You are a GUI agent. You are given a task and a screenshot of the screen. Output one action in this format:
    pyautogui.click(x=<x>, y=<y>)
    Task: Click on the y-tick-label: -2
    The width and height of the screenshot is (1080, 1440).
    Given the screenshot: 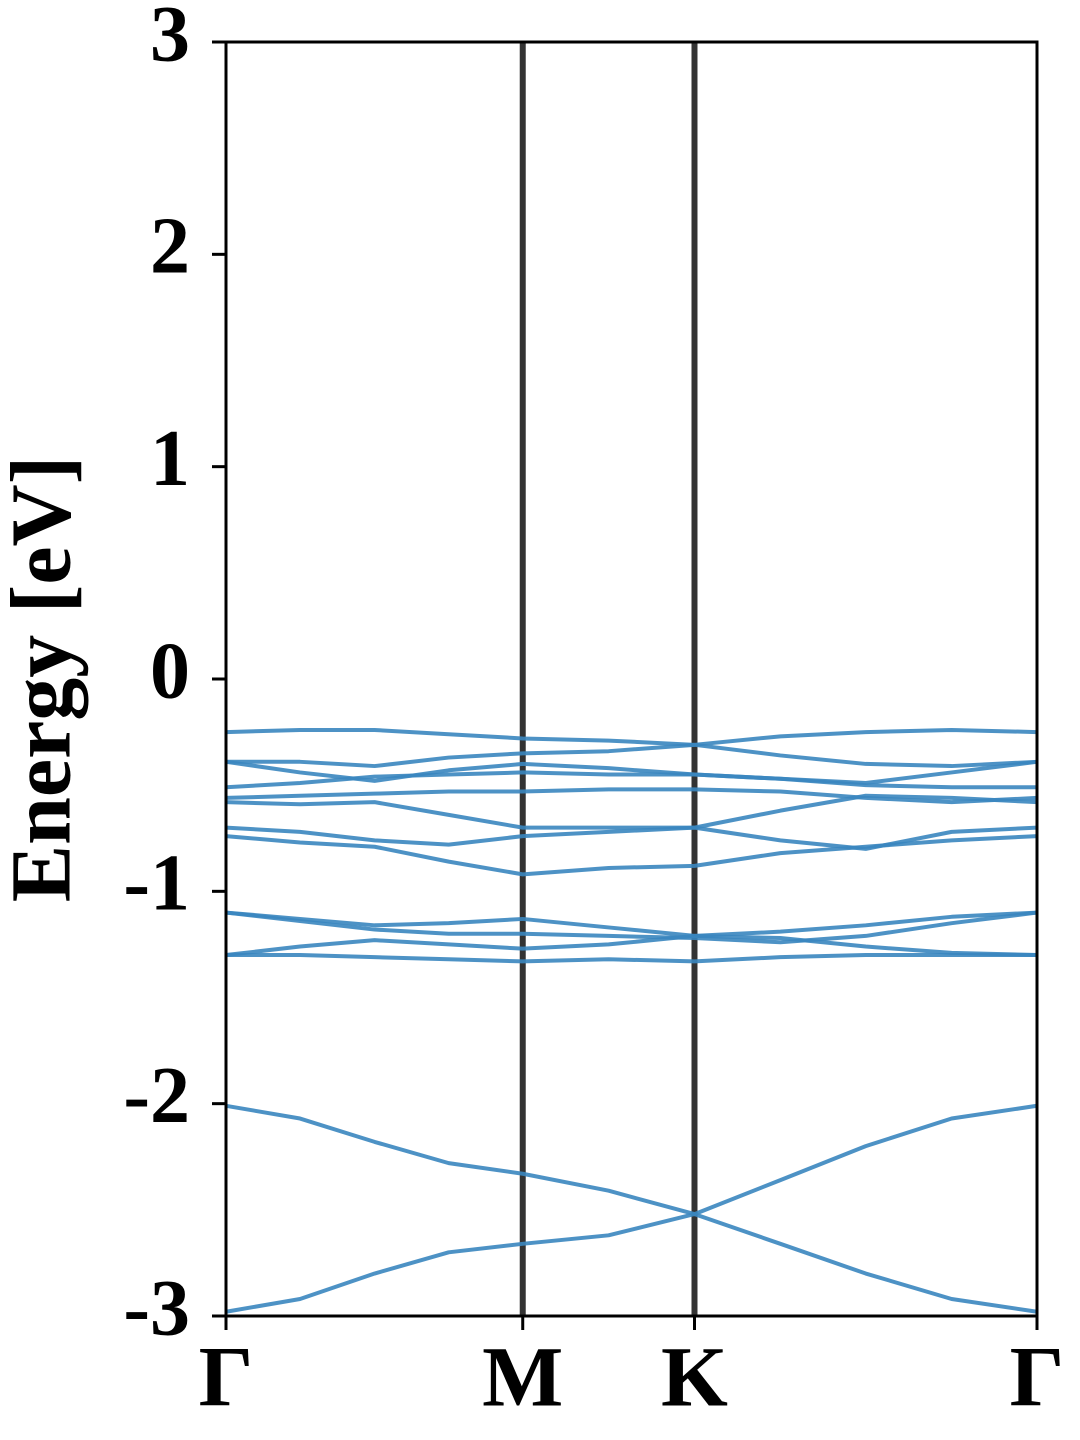 What is the action you would take?
    pyautogui.click(x=156, y=1096)
    